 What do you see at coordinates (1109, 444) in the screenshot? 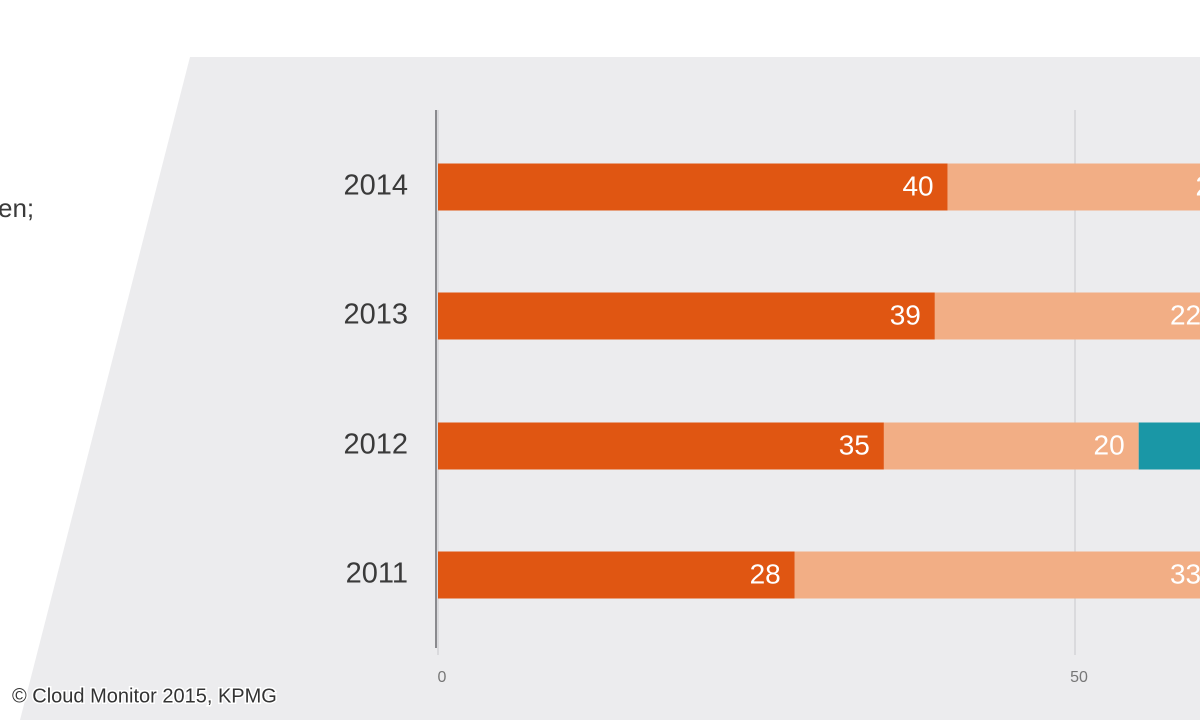
I see `value-label: 20` at bounding box center [1109, 444].